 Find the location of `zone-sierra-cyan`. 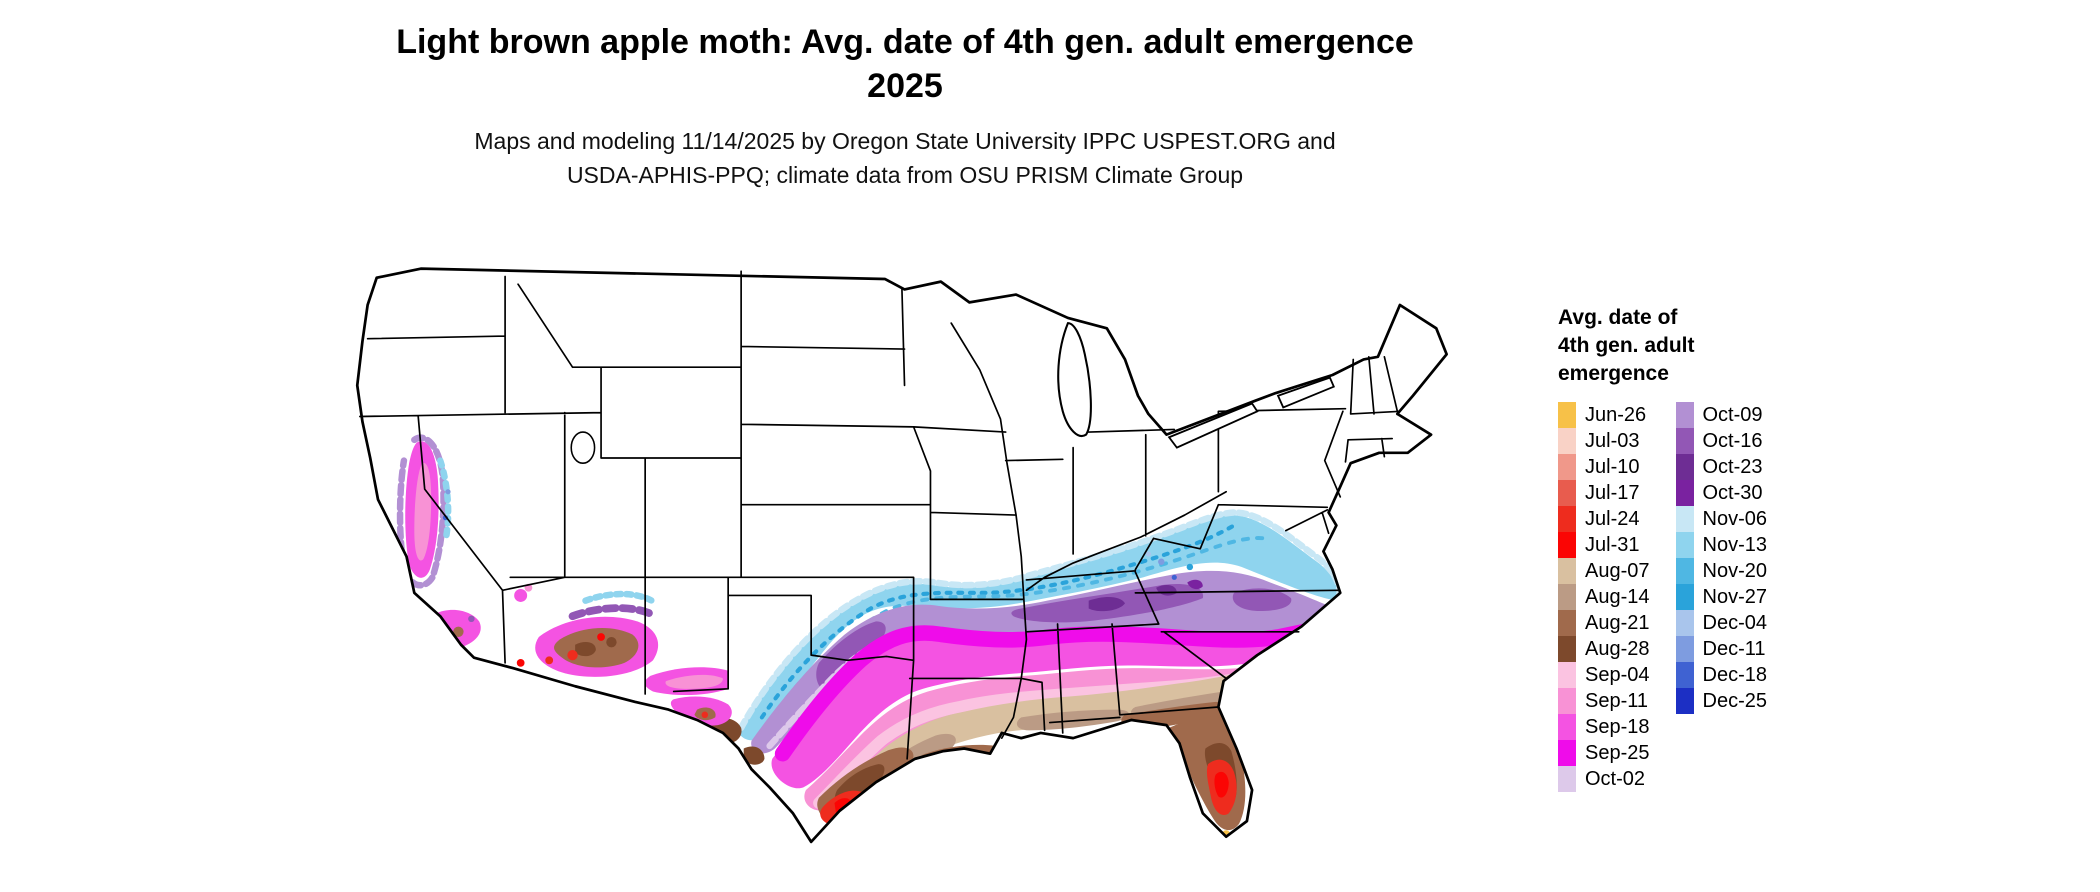

zone-sierra-cyan is located at coordinates (444, 501).